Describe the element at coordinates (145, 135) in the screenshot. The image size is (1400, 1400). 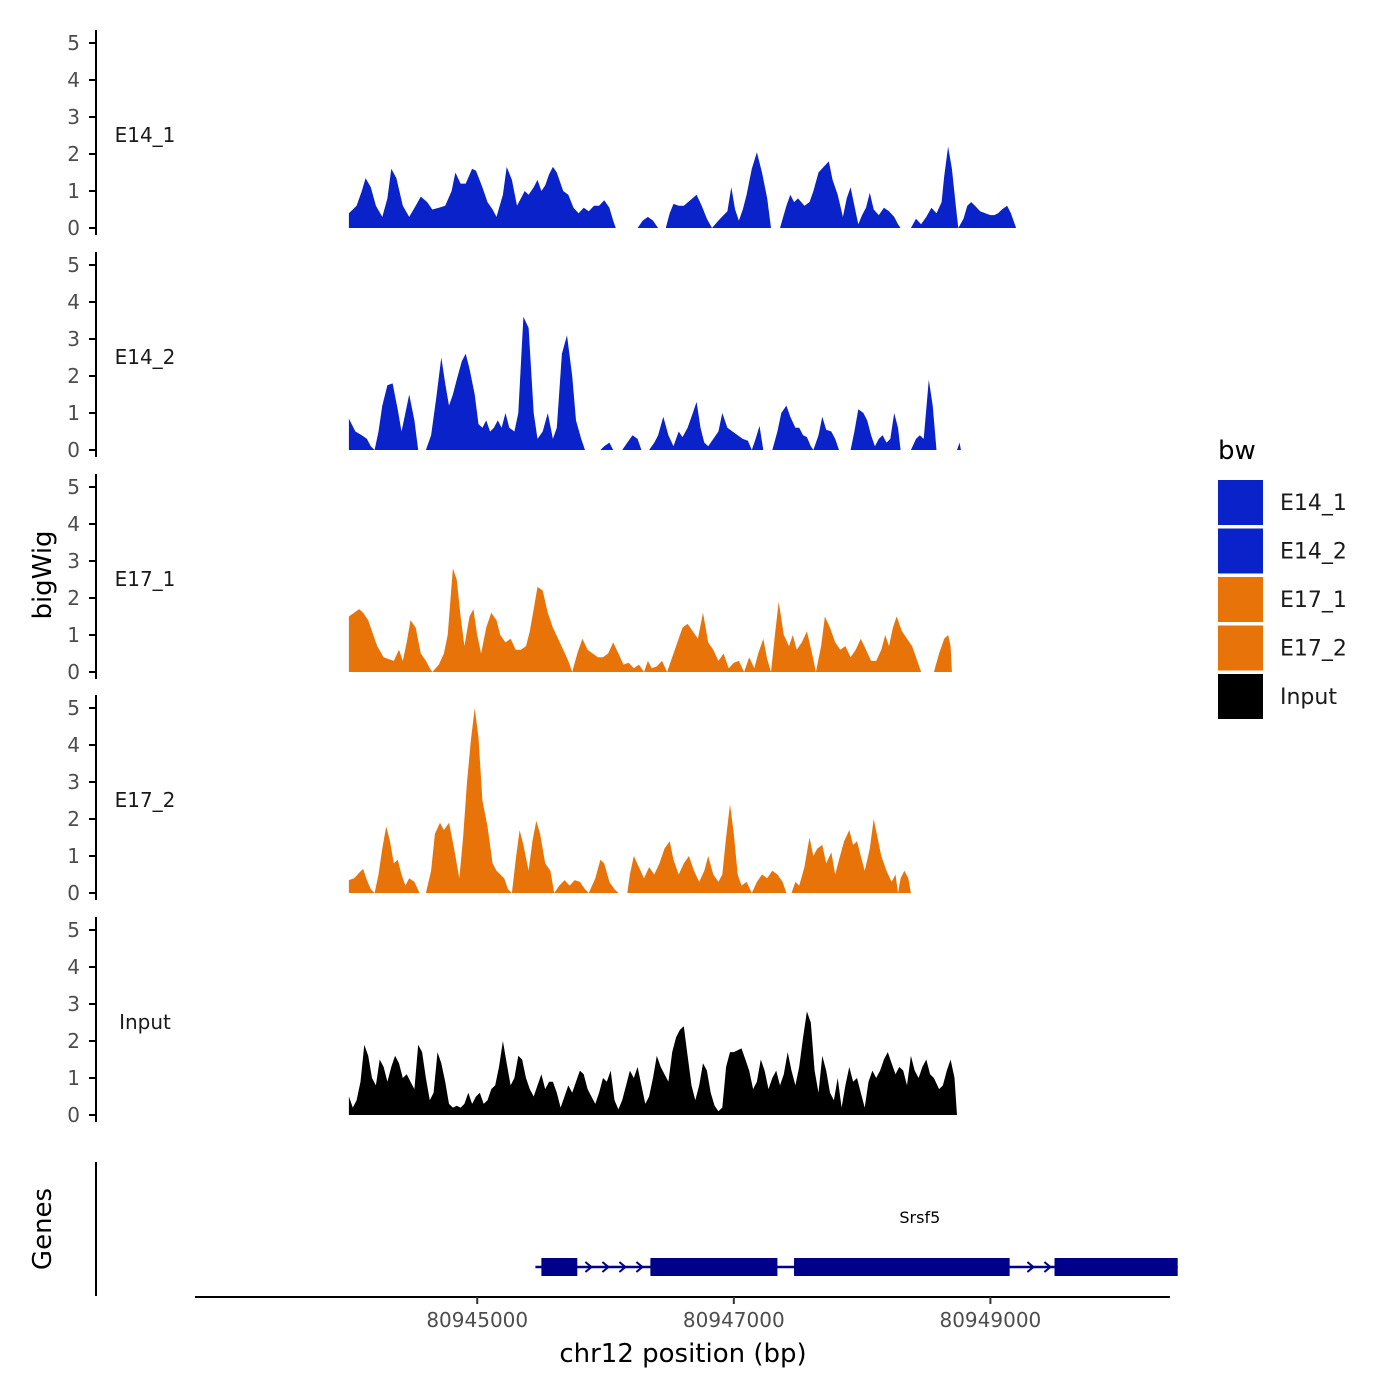
I see `track-label: E14_1` at that location.